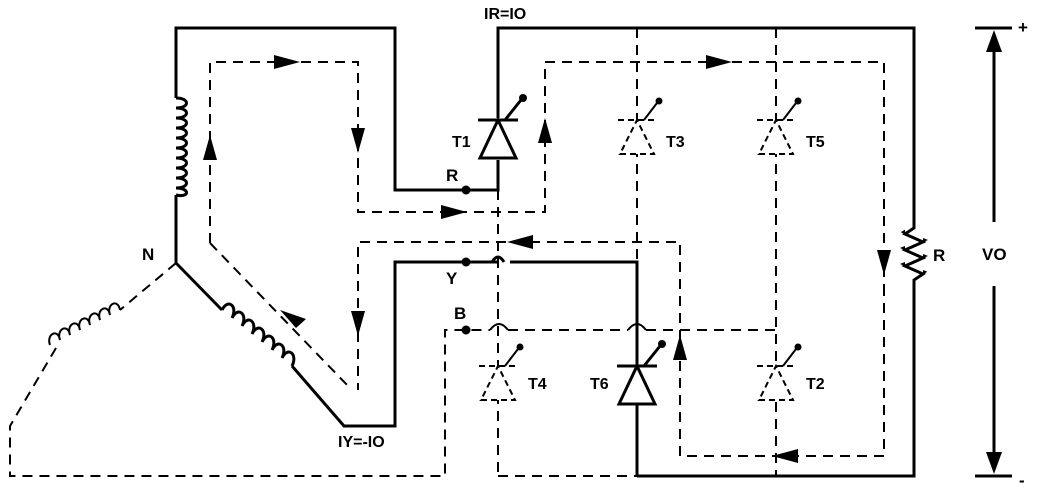  What do you see at coordinates (505, 14) in the screenshot?
I see `label-current-r: IR=IO` at bounding box center [505, 14].